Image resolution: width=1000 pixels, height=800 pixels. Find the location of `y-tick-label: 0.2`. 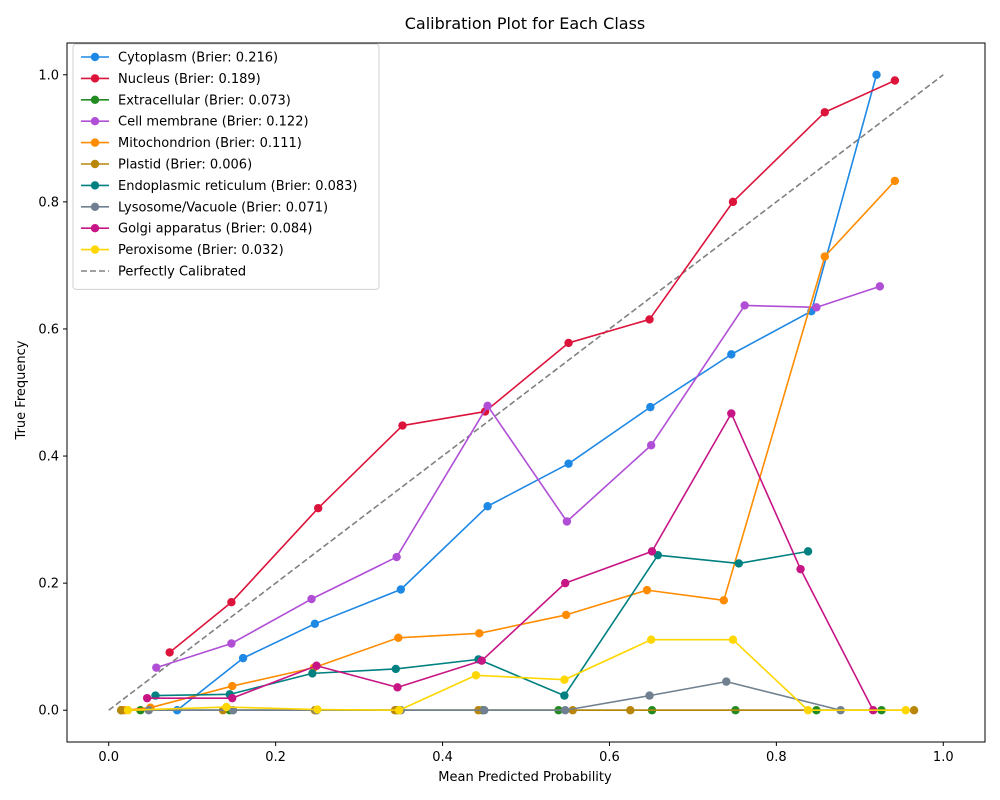

y-tick-label: 0.2 is located at coordinates (48, 584).